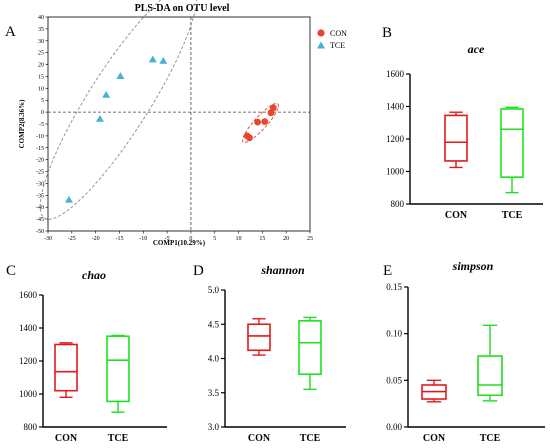 Image resolution: width=550 pixels, height=448 pixels. I want to click on x-tick-label: 10, so click(239, 239).